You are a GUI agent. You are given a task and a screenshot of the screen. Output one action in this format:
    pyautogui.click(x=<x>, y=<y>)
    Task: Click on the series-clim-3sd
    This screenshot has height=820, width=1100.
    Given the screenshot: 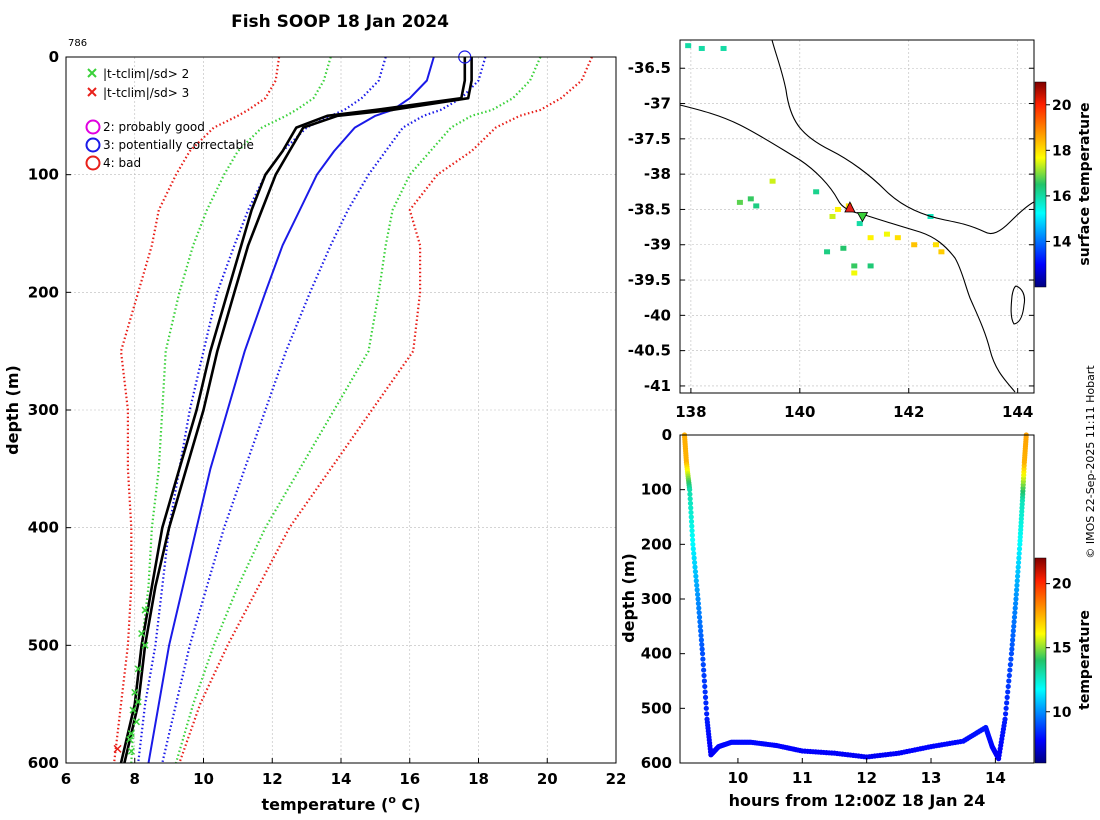 What is the action you would take?
    pyautogui.click(x=197, y=410)
    